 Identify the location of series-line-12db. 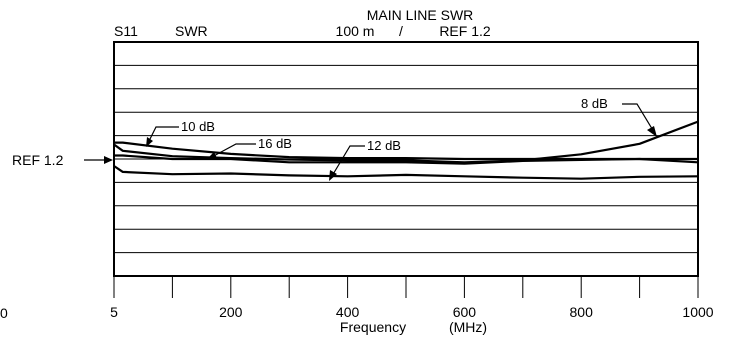
(406, 172).